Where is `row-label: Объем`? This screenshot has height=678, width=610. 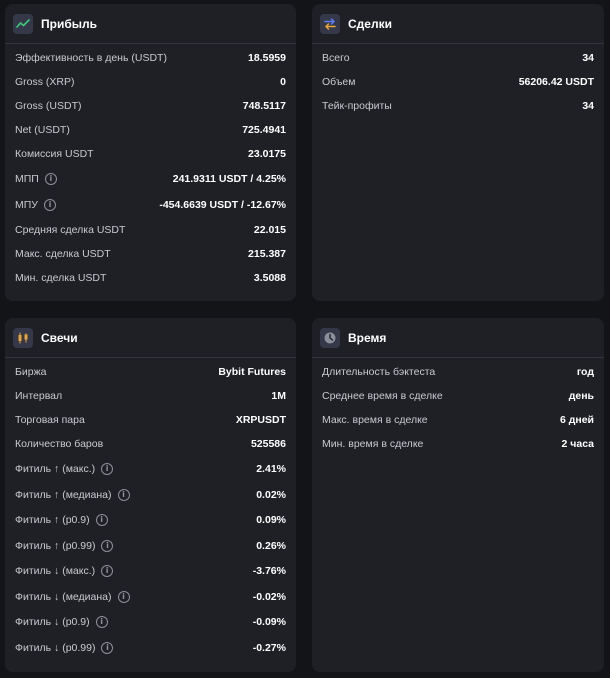
row-label: Объем is located at coordinates (339, 82).